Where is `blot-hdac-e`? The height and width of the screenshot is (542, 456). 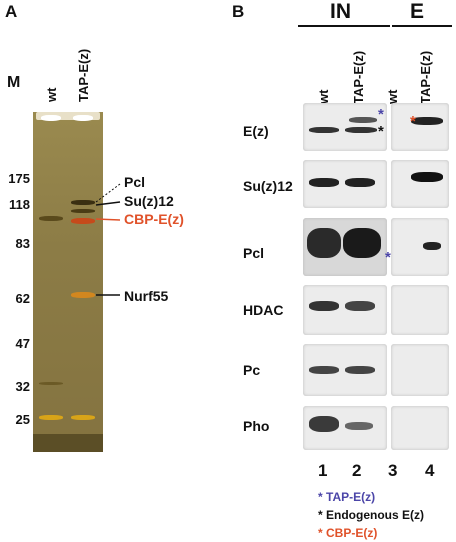
blot-hdac-e is located at coordinates (420, 310).